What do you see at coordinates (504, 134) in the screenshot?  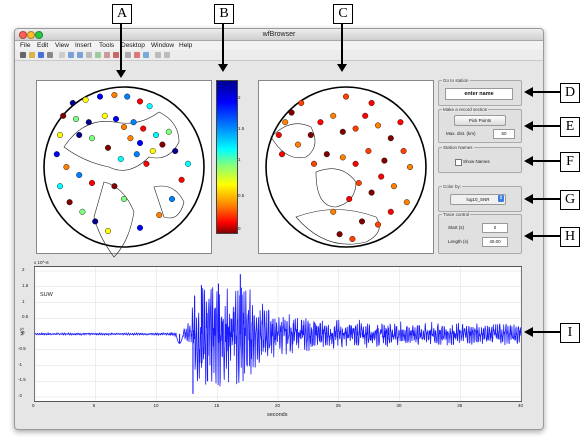 I see `max-dist-input: 50` at bounding box center [504, 134].